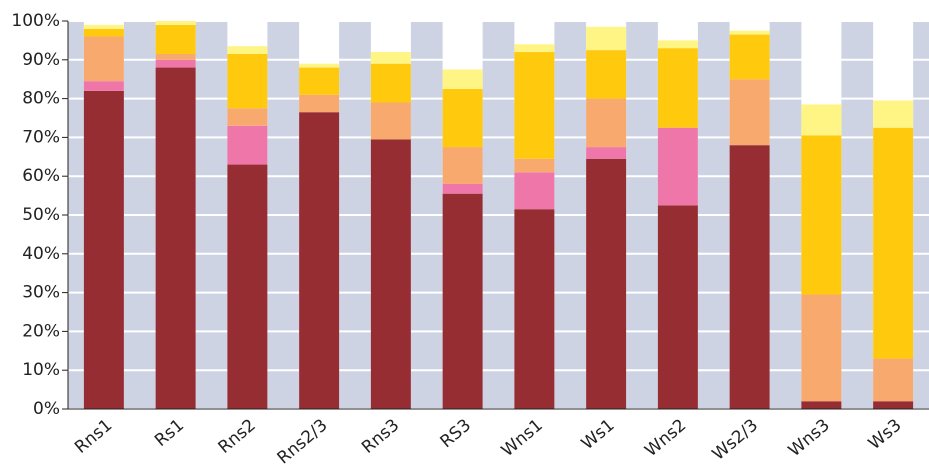 The width and height of the screenshot is (929, 471). What do you see at coordinates (809, 438) in the screenshot?
I see `x-tick-label: Wns3` at bounding box center [809, 438].